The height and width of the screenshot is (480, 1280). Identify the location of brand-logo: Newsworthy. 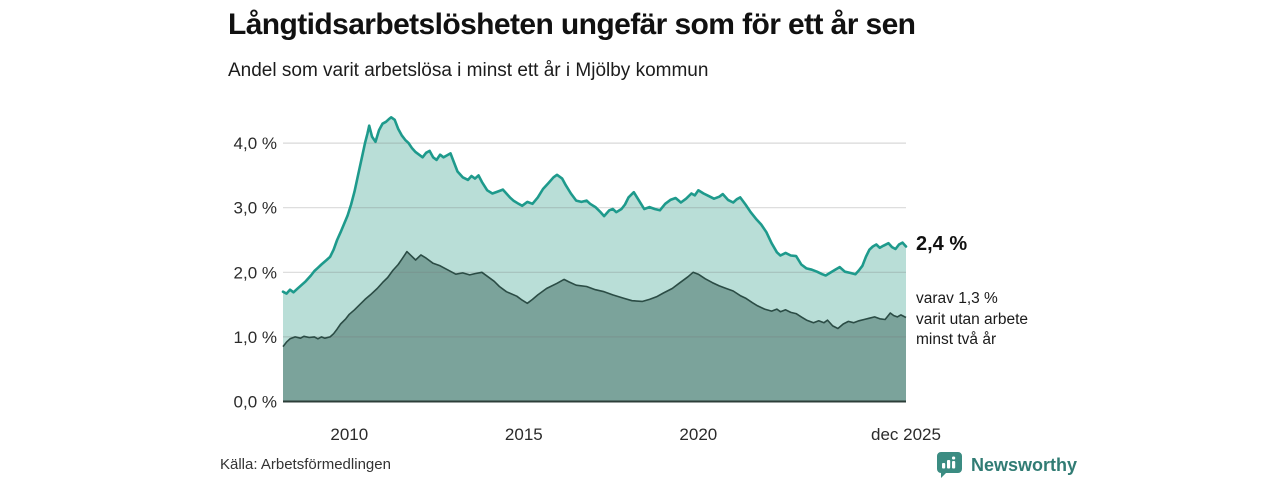
(1006, 465).